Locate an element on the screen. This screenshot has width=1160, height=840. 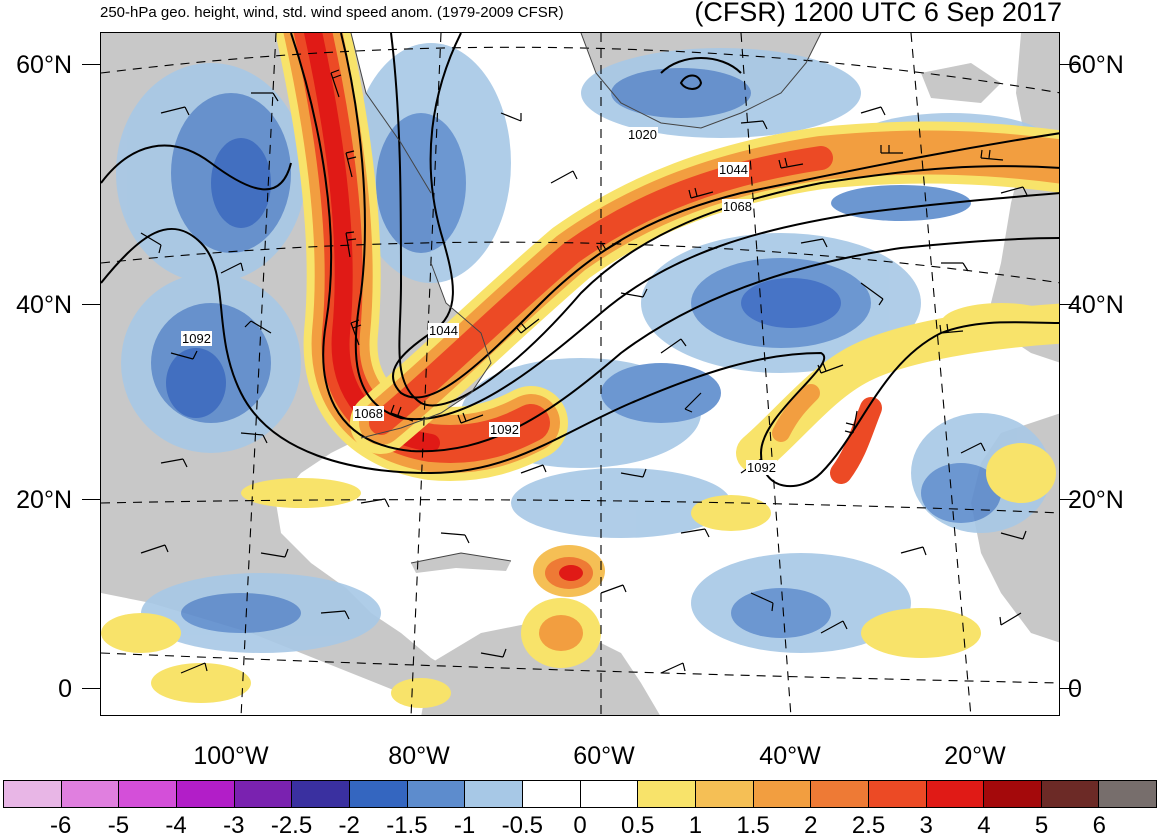
hurricane-anomaly is located at coordinates (569, 571).